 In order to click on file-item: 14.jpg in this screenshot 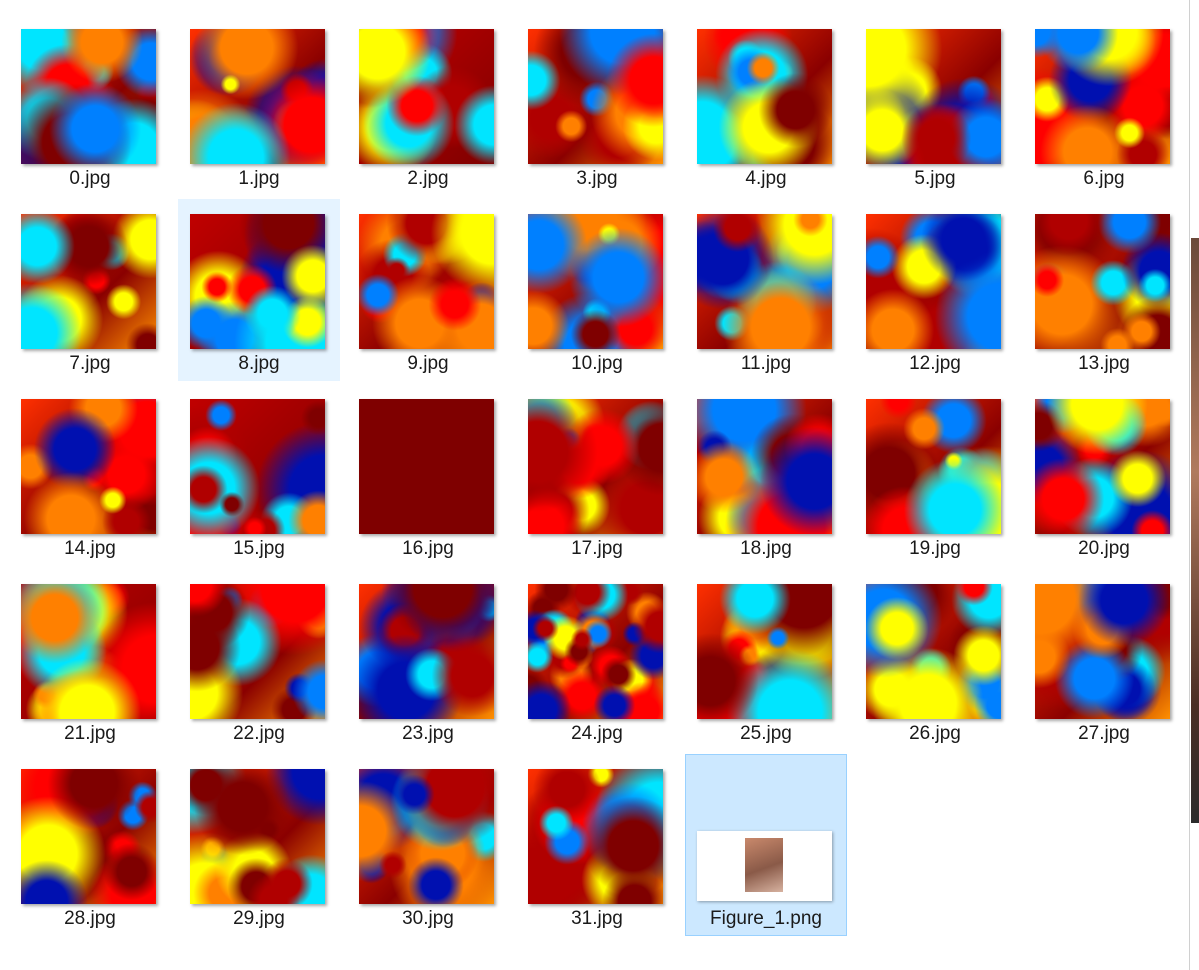, I will do `click(90, 475)`.